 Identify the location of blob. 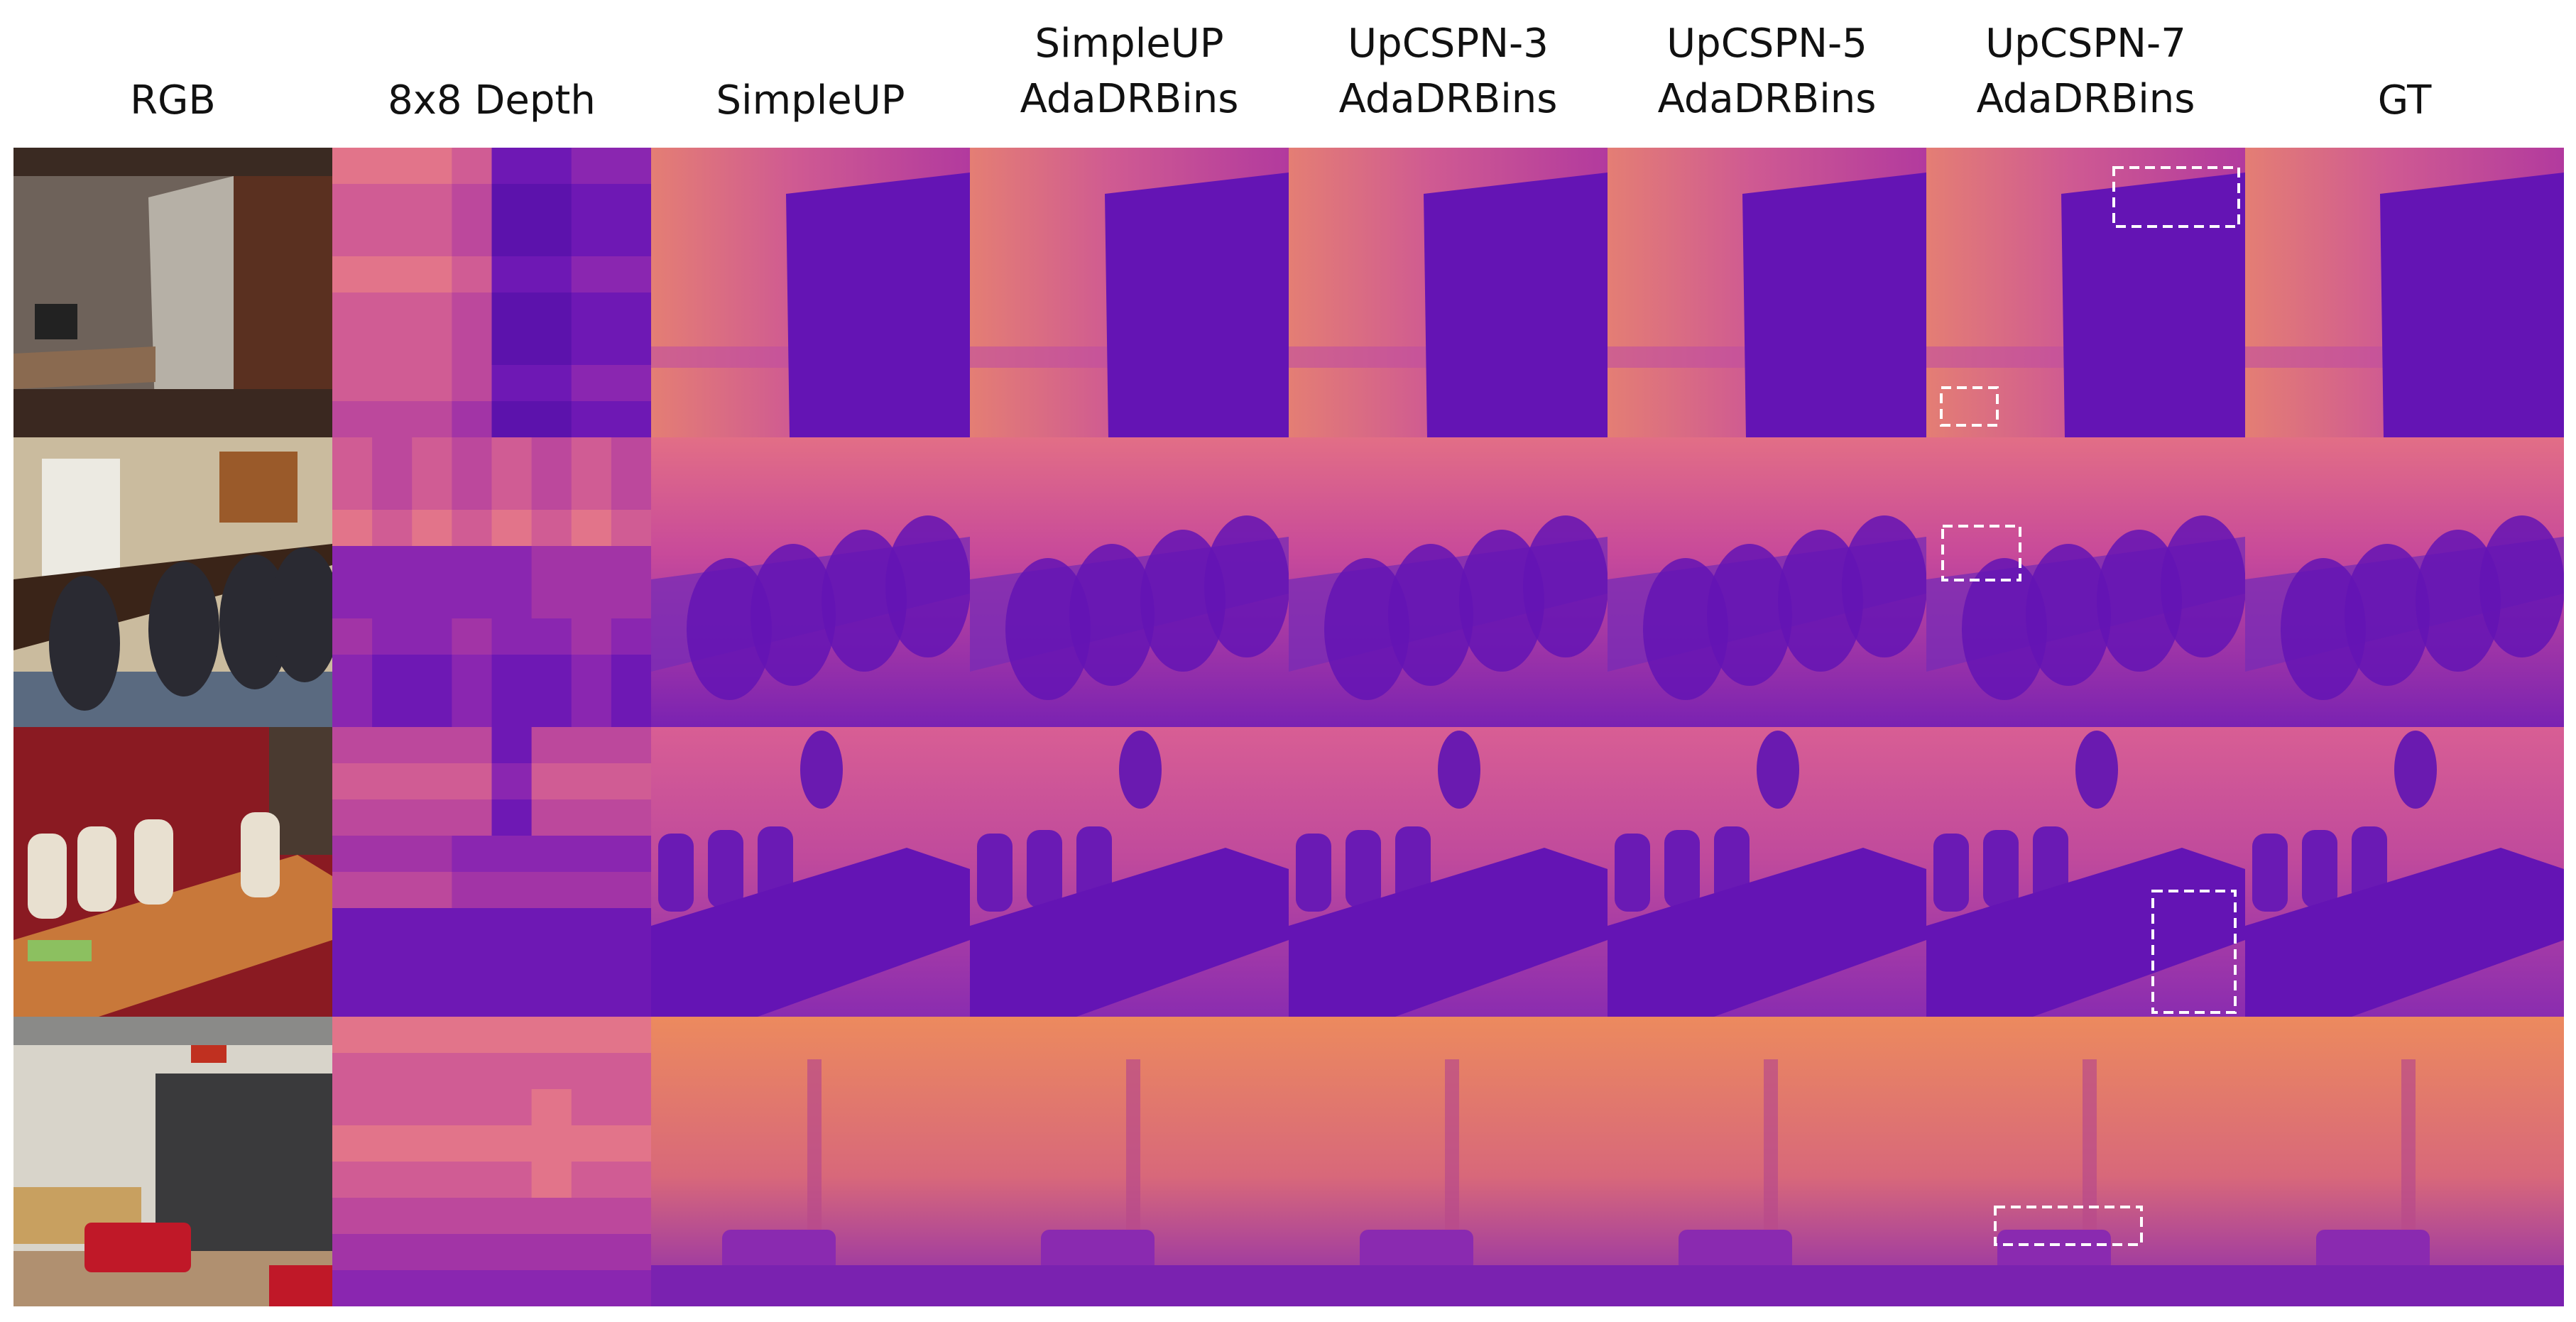
(1459, 770).